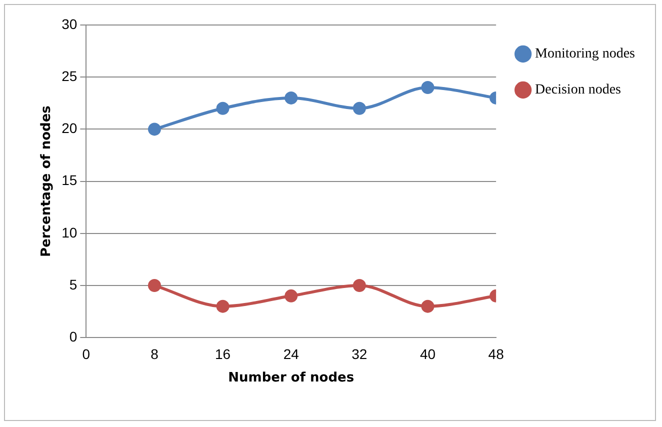 This screenshot has width=662, height=427. Describe the element at coordinates (70, 128) in the screenshot. I see `y-tick-label: 20` at that location.